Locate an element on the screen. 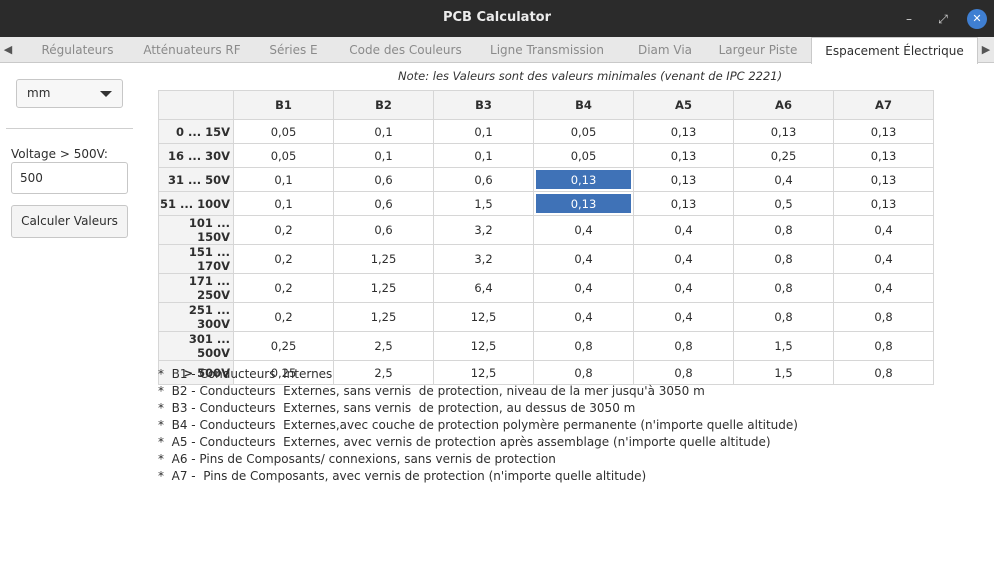 Image resolution: width=994 pixels, height=577 pixels. row-header: > 500V is located at coordinates (196, 372).